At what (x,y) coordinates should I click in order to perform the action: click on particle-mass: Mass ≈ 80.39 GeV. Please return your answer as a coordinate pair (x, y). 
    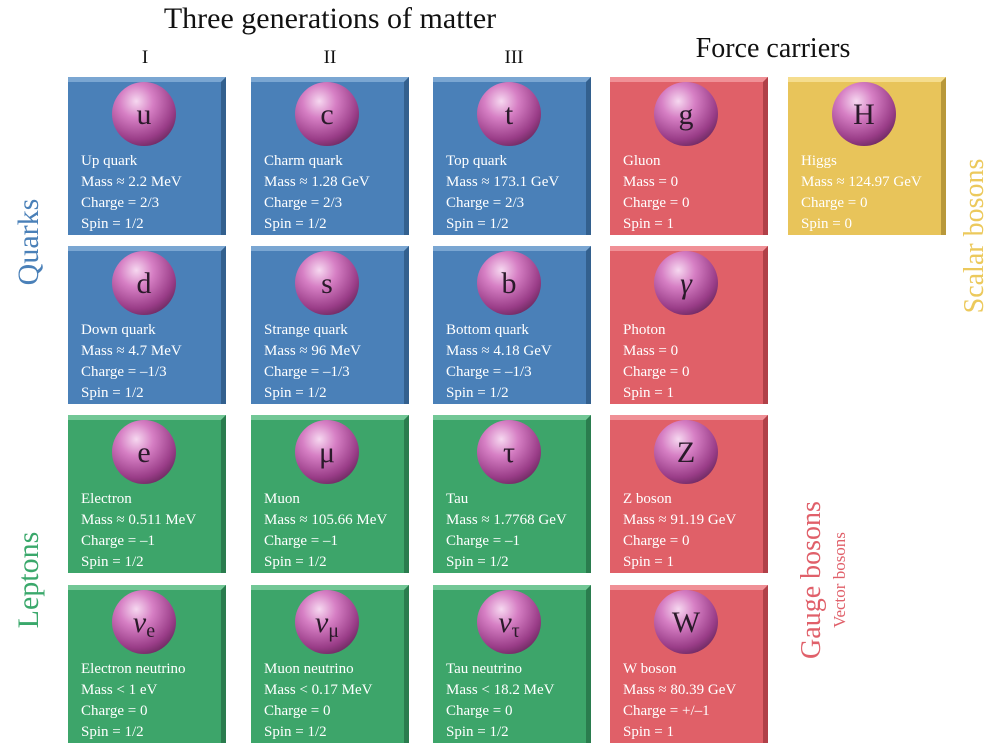
    Looking at the image, I should click on (679, 690).